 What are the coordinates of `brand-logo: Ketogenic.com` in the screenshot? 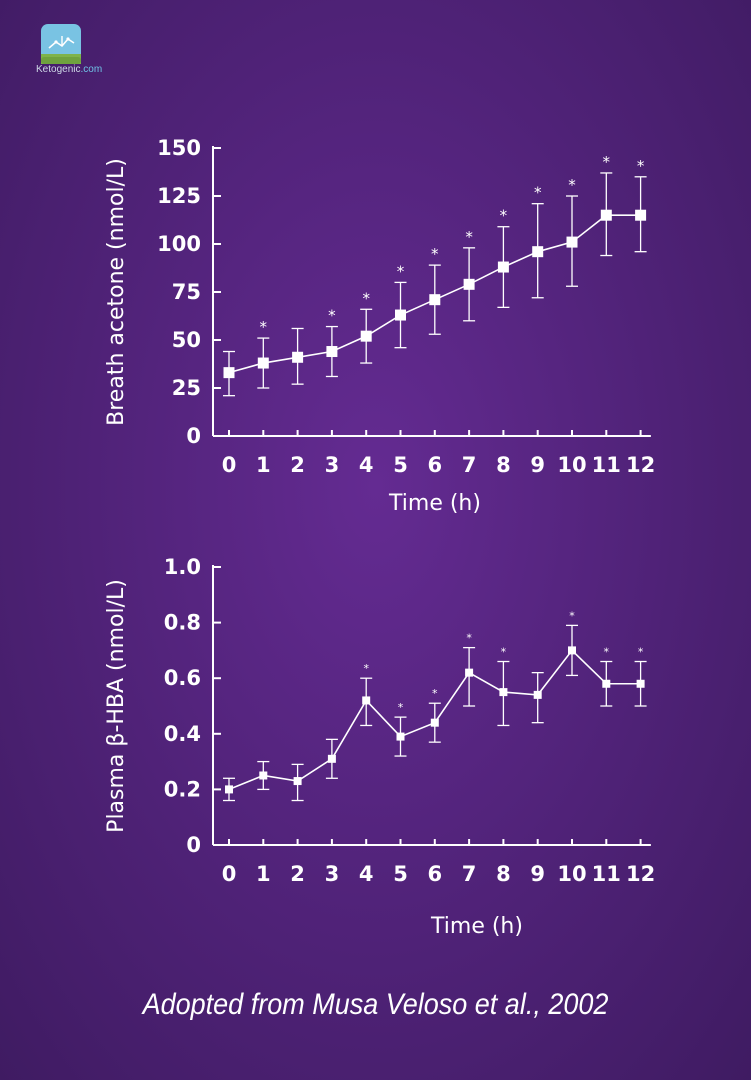 It's located at (71, 52).